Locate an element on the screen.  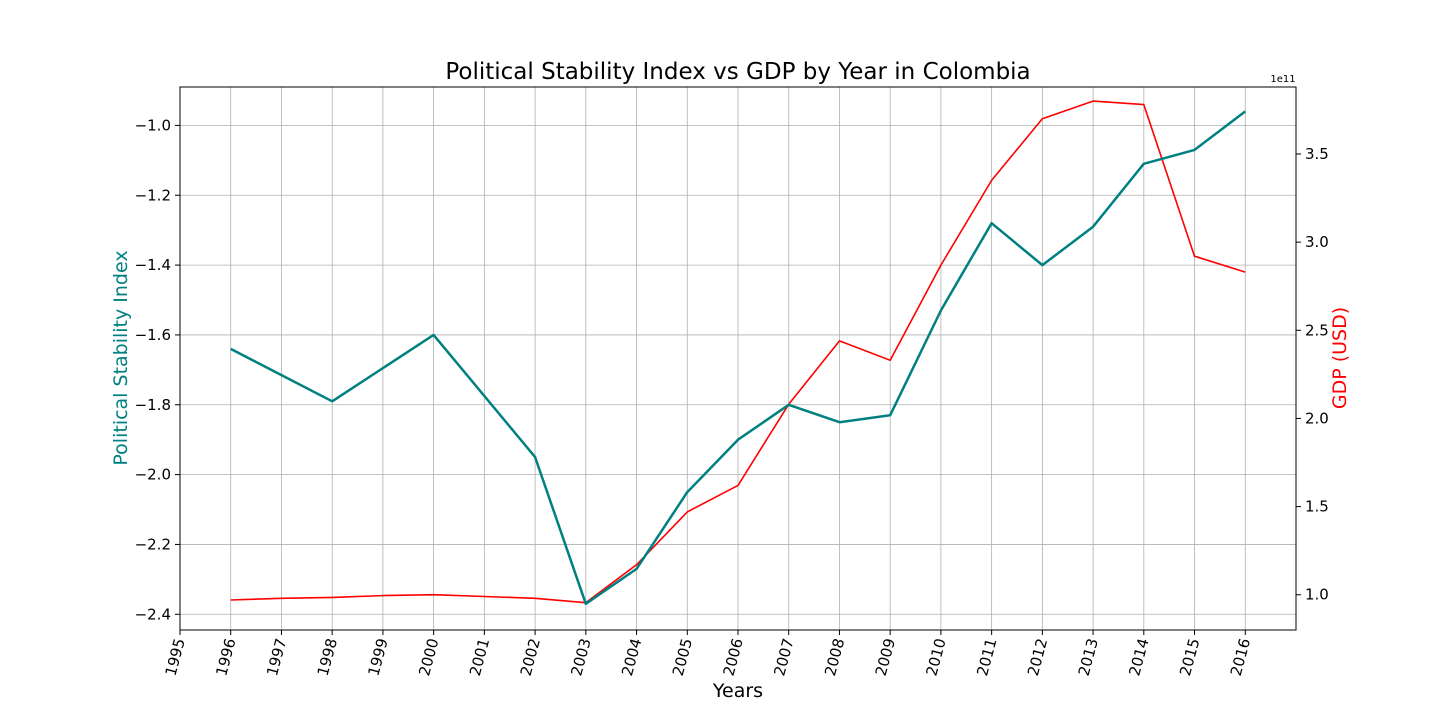
y-axis-right-label: GDP (USD) is located at coordinates (1340, 358).